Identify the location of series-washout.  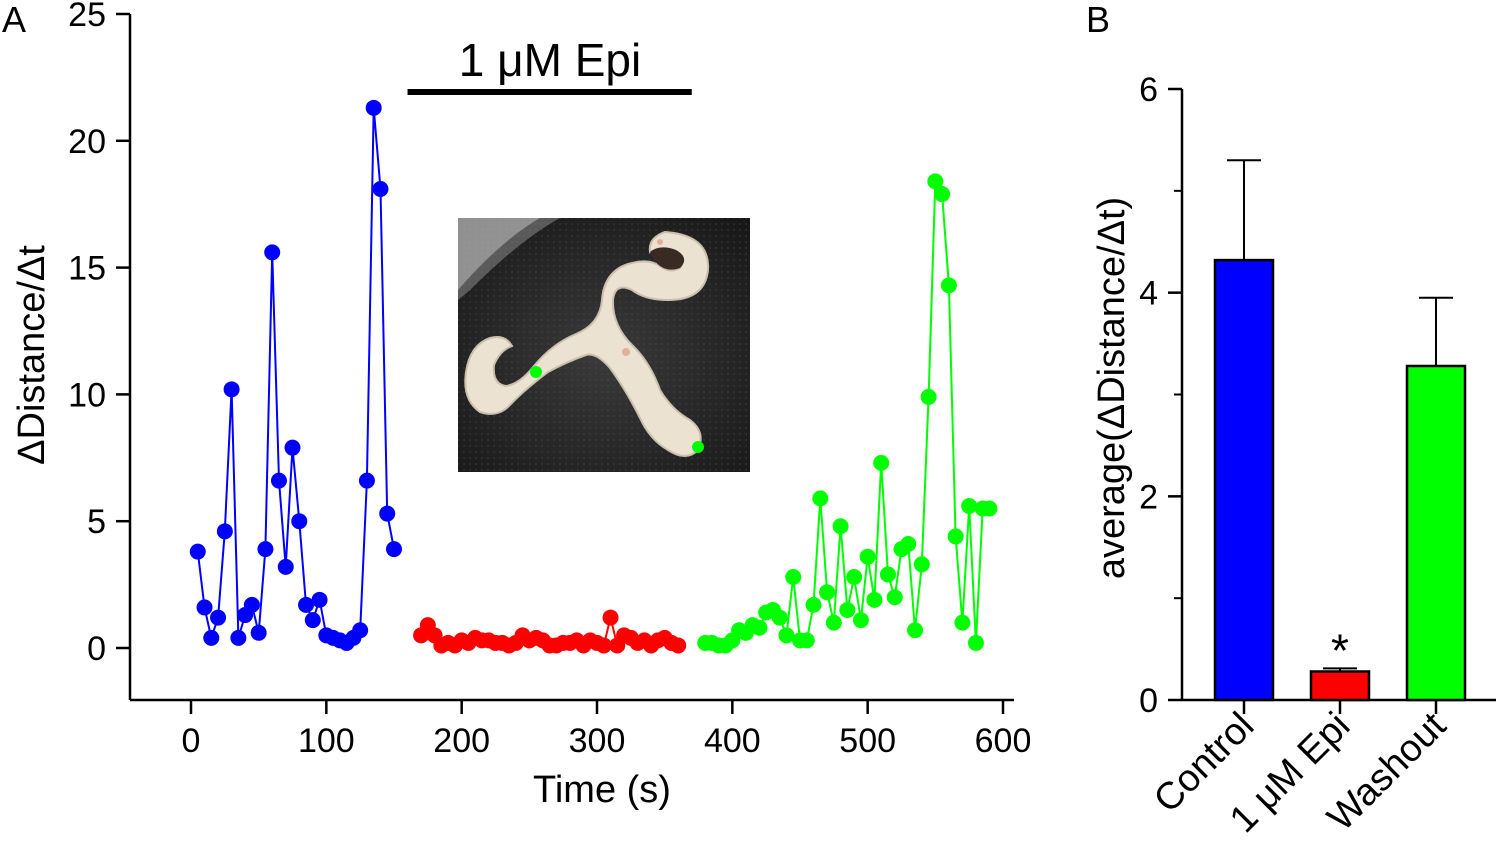
(847, 413).